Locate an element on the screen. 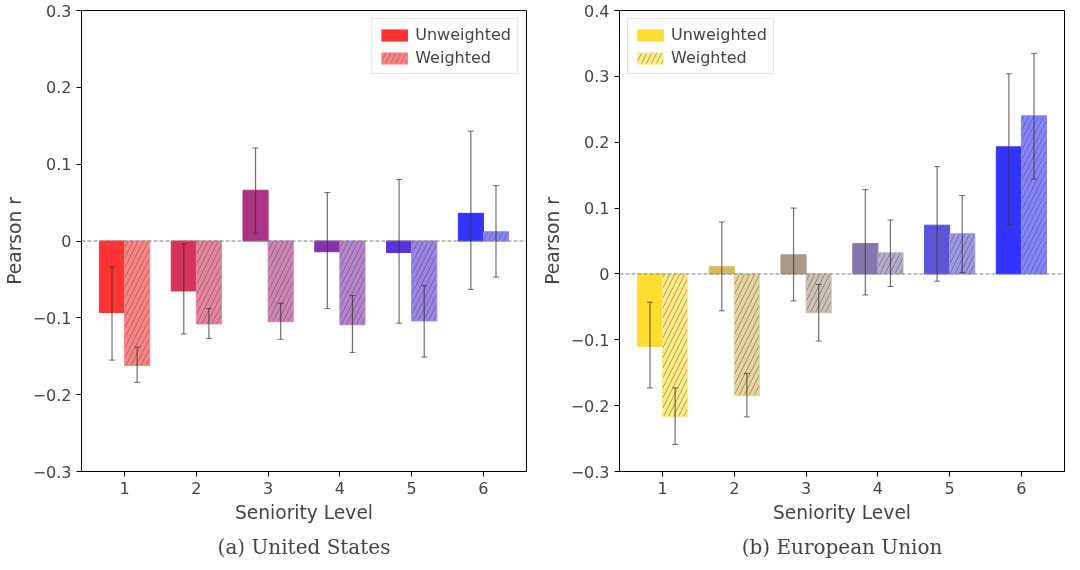 The width and height of the screenshot is (1080, 570). y-tick-label: 0.4 is located at coordinates (597, 11).